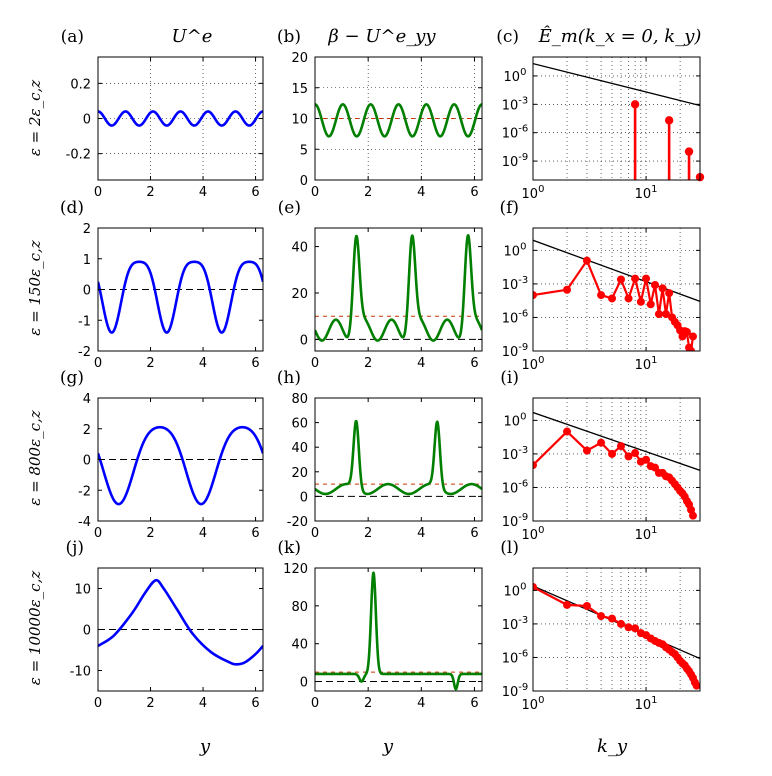 This screenshot has height=776, width=772. I want to click on y-tick-label: 1, so click(87, 260).